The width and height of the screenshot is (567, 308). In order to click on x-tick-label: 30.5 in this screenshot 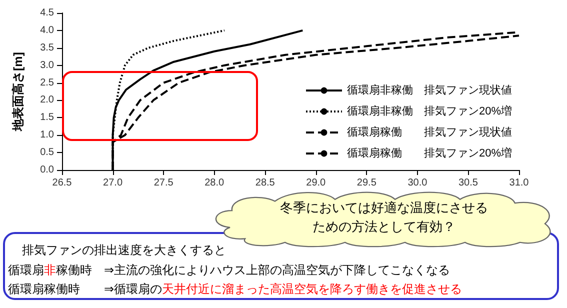, I will do `click(468, 183)`.